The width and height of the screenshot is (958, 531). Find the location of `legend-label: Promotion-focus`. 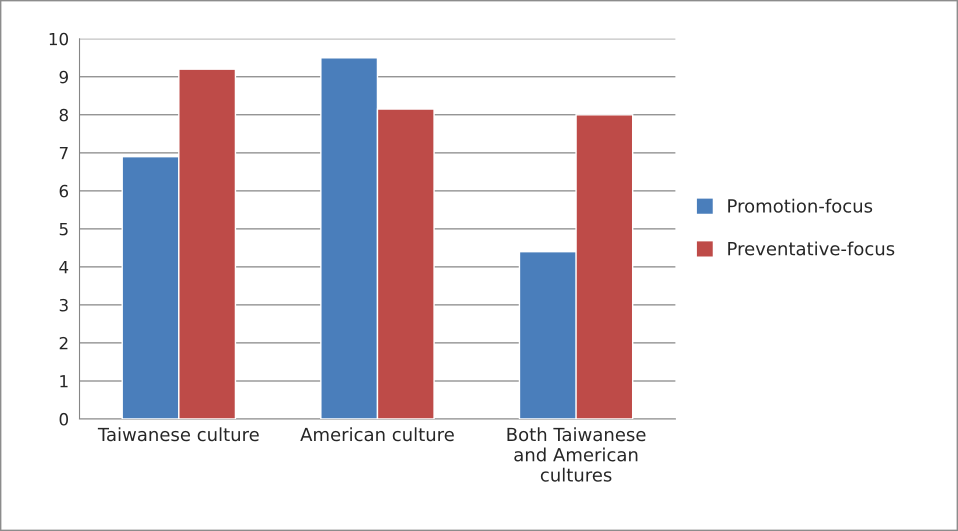

legend-label: Promotion-focus is located at coordinates (800, 205).